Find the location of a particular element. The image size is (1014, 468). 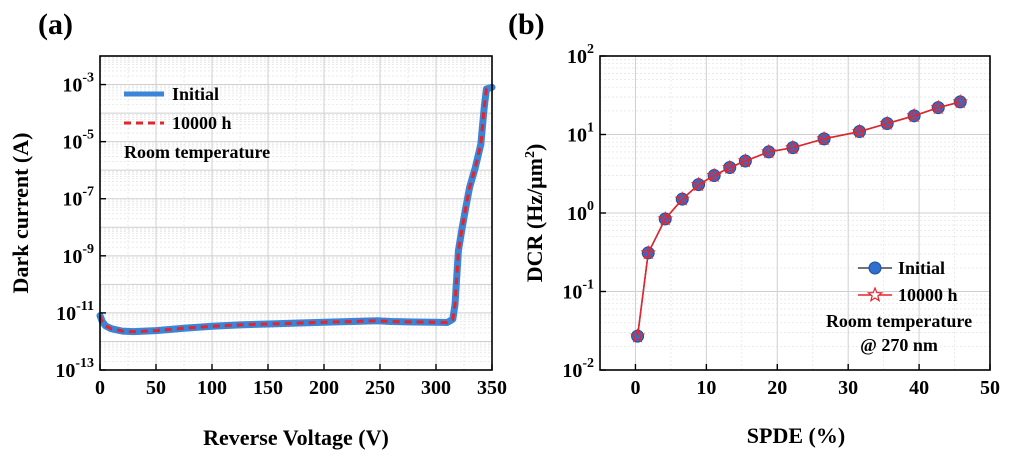

legend-b-aged-label: 10000 h is located at coordinates (928, 295).